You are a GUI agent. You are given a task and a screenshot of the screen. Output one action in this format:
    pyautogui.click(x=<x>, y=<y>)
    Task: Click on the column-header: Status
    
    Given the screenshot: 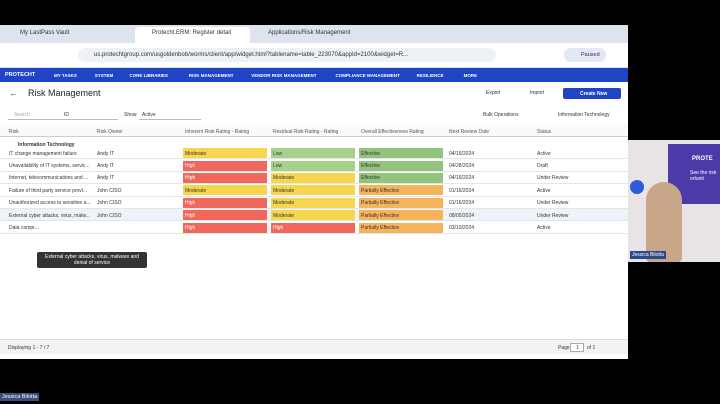 What is the action you would take?
    pyautogui.click(x=544, y=132)
    